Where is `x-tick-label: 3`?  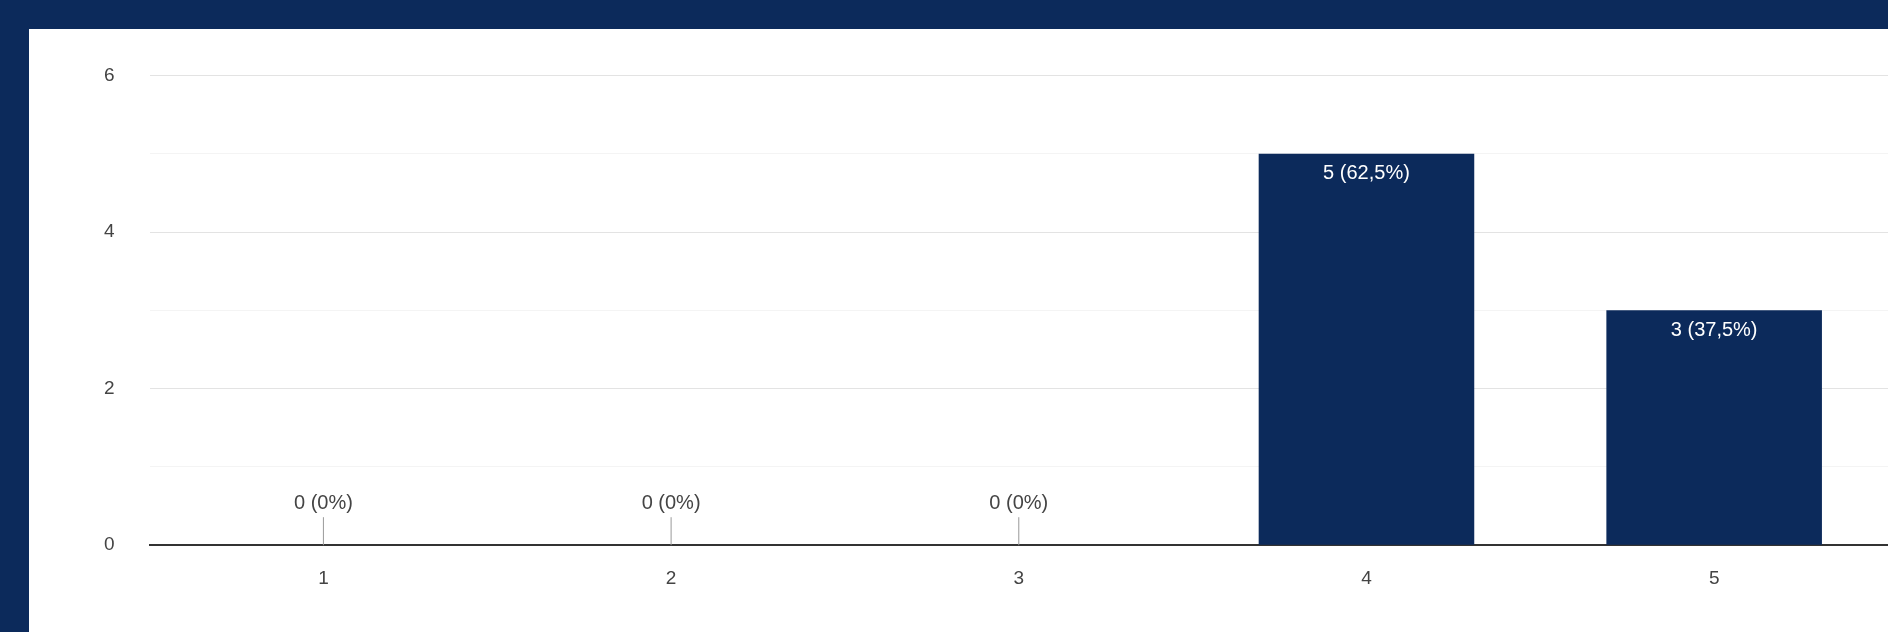 x-tick-label: 3 is located at coordinates (1019, 577).